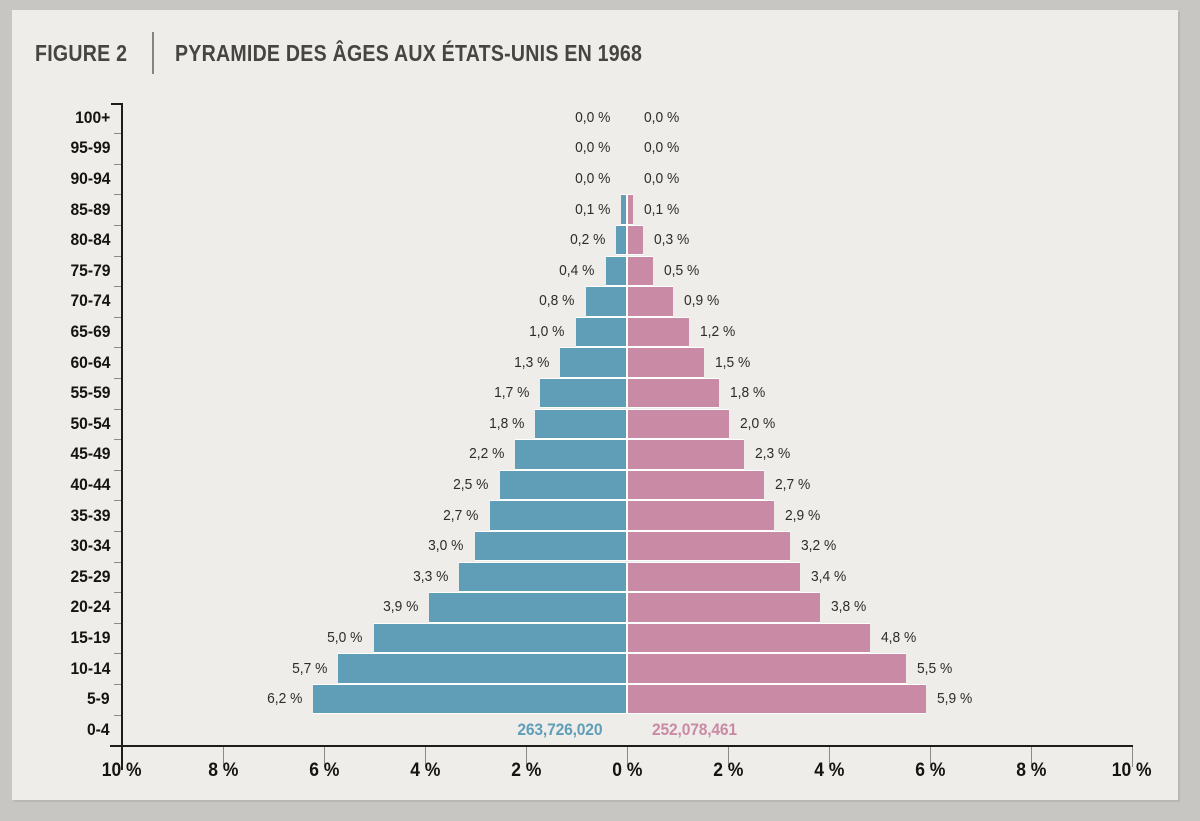  Describe the element at coordinates (98, 699) in the screenshot. I see `age-axis-label: 5-9` at that location.